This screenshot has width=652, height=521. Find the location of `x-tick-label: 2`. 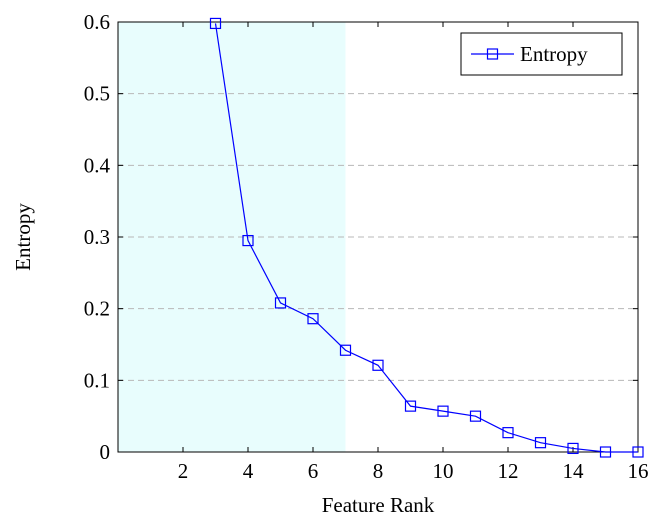

x-tick-label: 2 is located at coordinates (183, 471).